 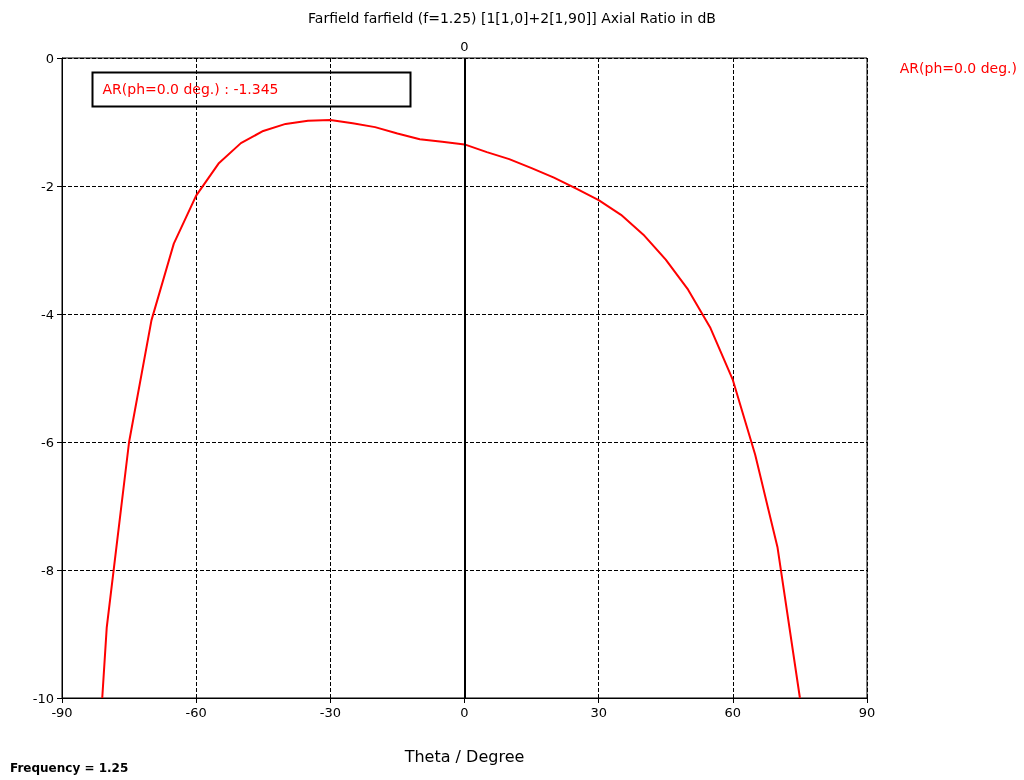 What do you see at coordinates (49, 58) in the screenshot?
I see `y-tick-label: 0` at bounding box center [49, 58].